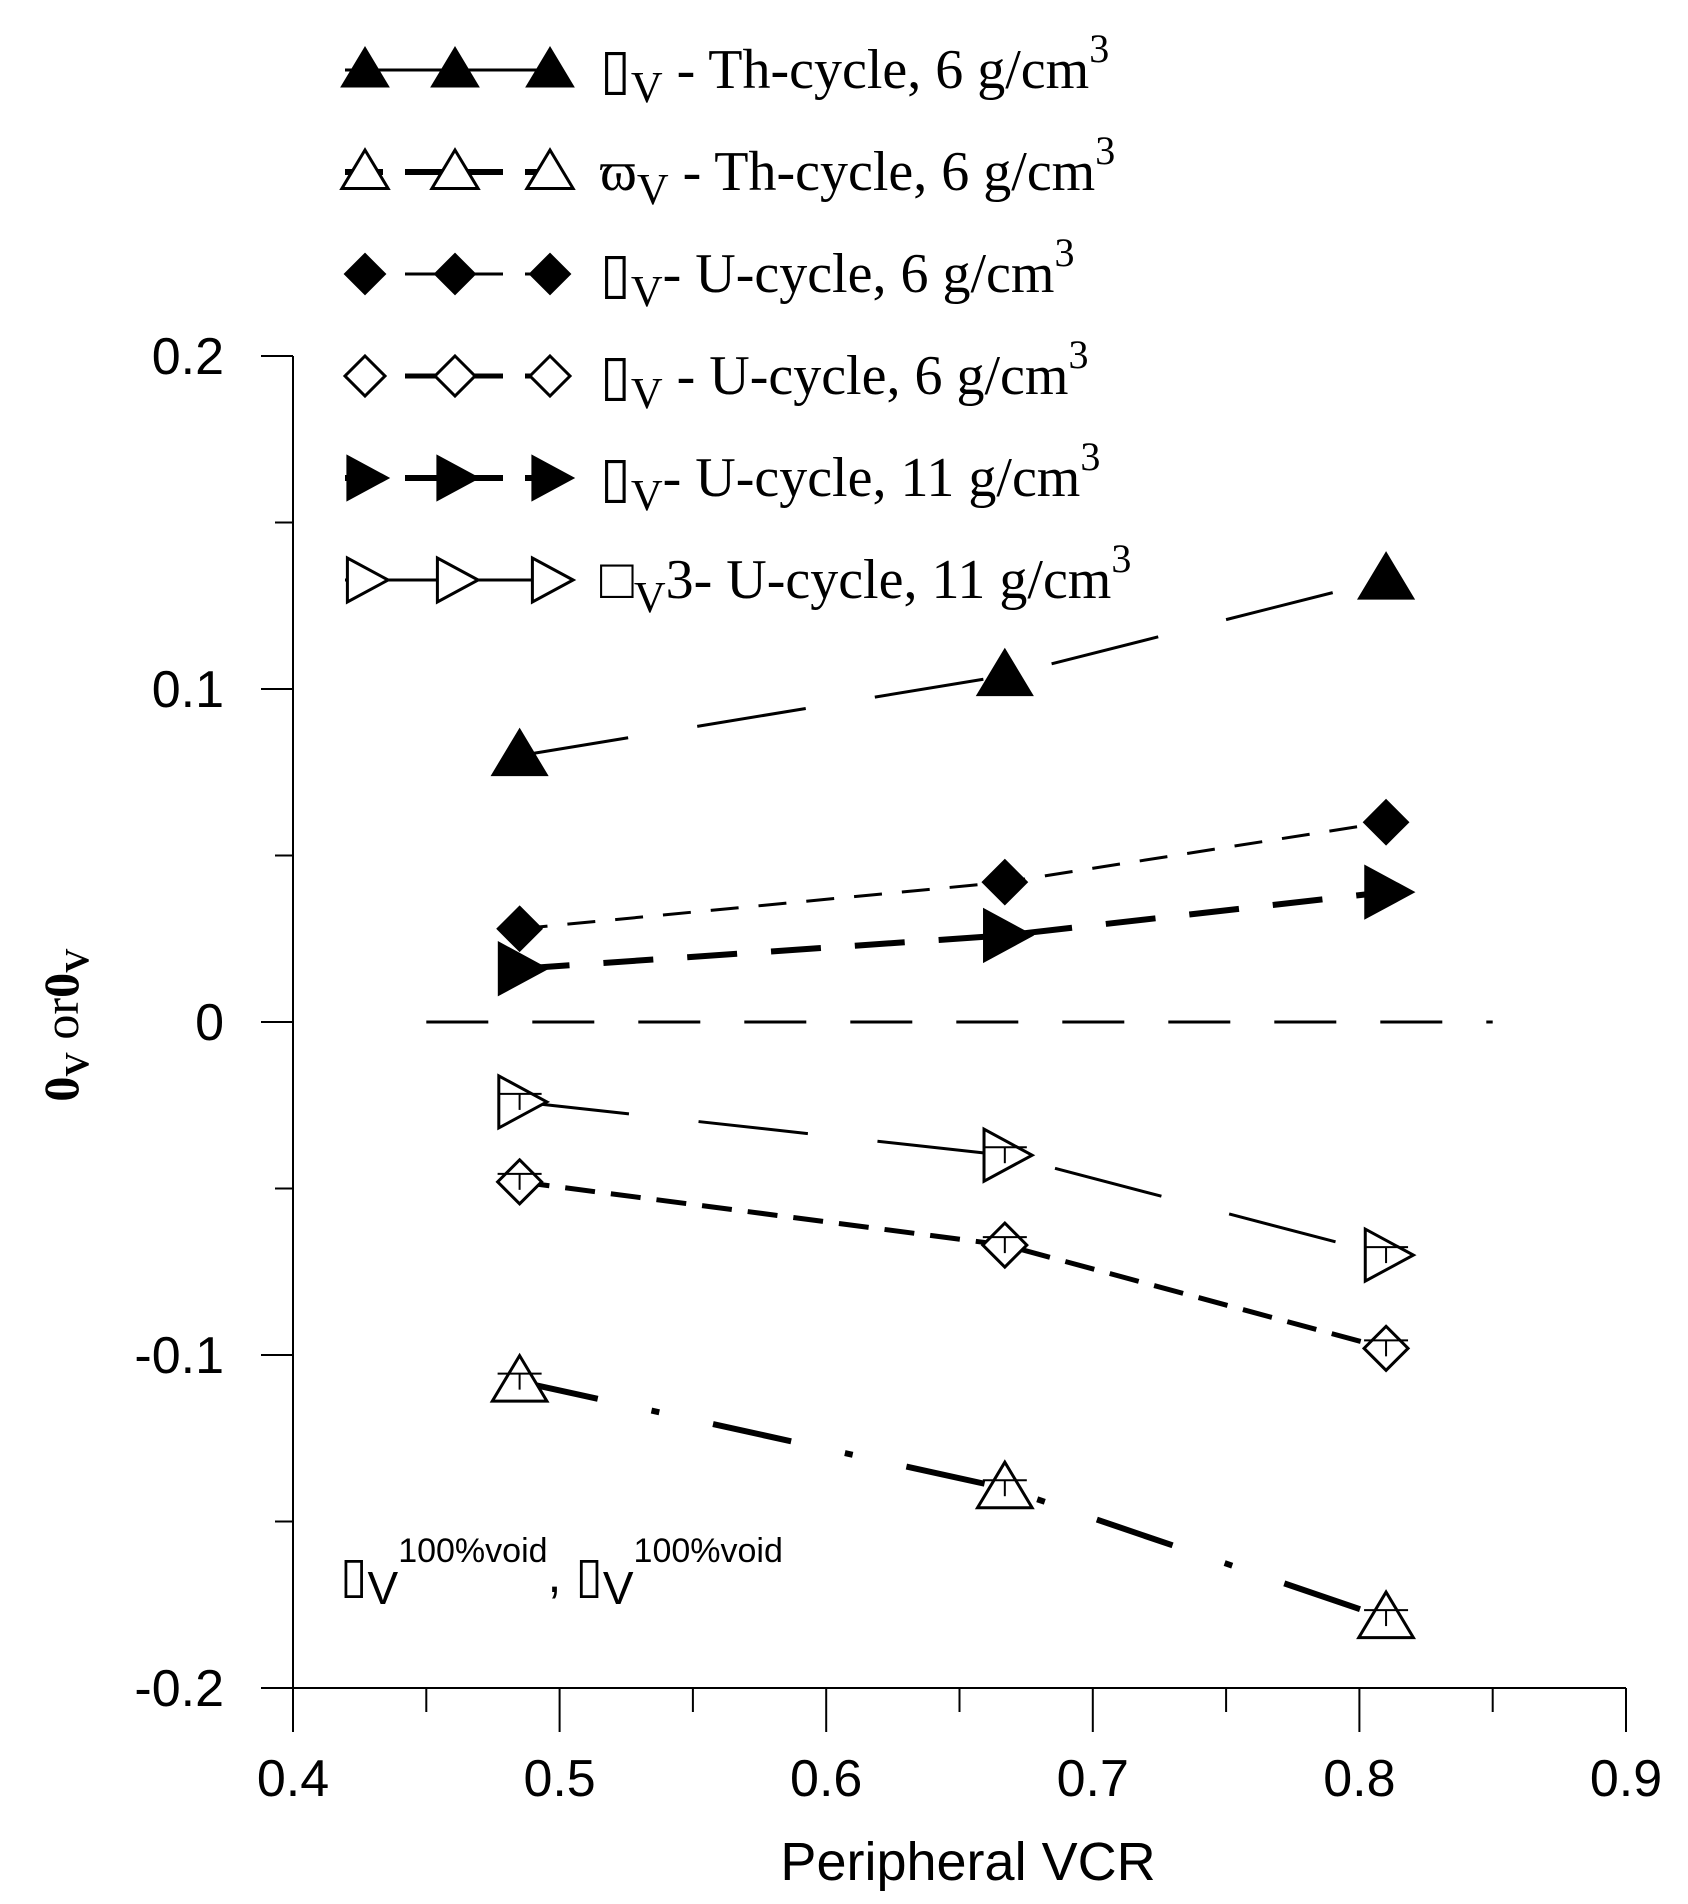 The width and height of the screenshot is (1688, 1904). What do you see at coordinates (293, 1779) in the screenshot?
I see `x-tick-label: 0.4` at bounding box center [293, 1779].